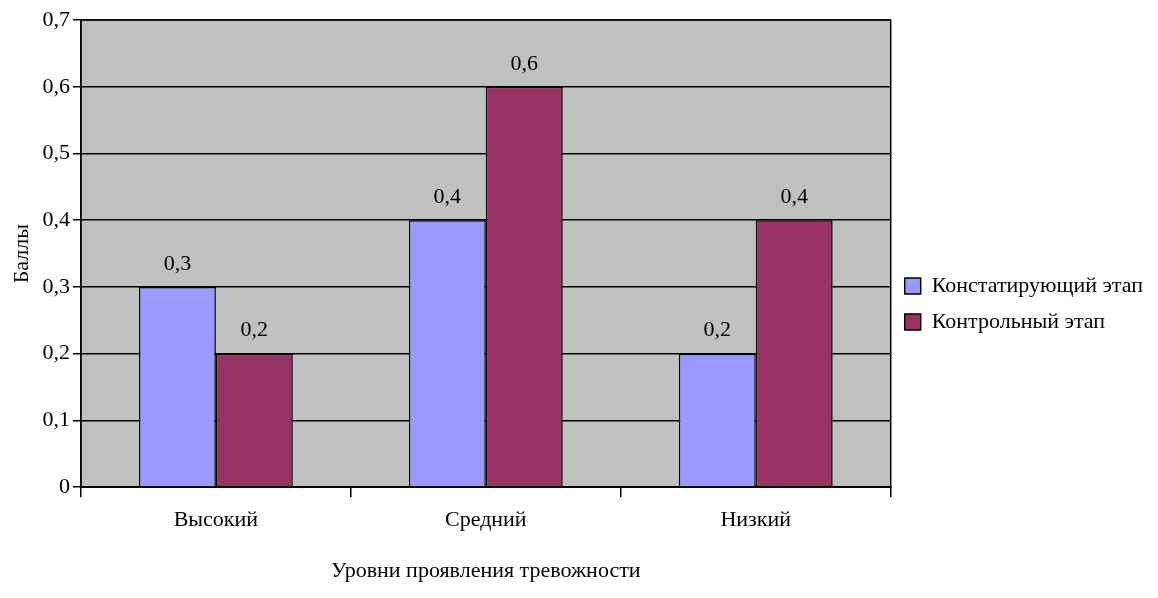 Image resolution: width=1158 pixels, height=598 pixels. Describe the element at coordinates (56, 85) in the screenshot. I see `y-tick-label: 0,6` at that location.